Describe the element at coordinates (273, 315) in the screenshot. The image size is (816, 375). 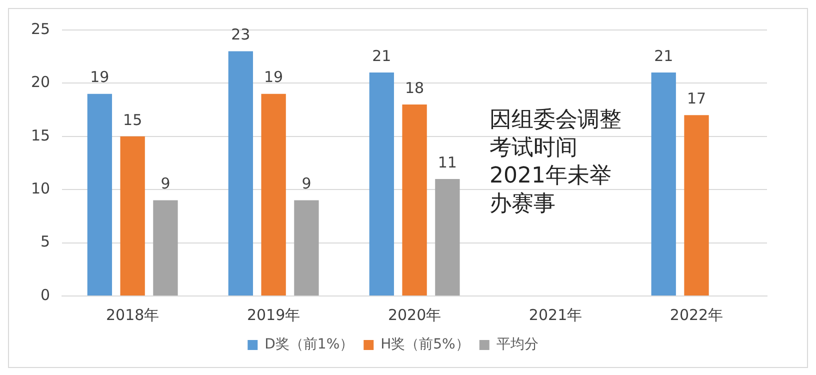
I see `x-tick-label: 2019年` at that location.